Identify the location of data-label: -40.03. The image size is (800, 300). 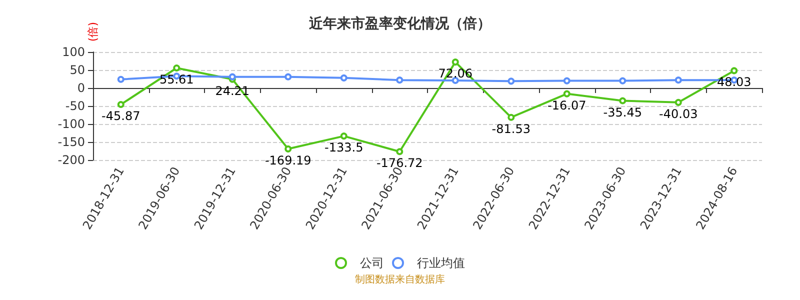
(678, 113).